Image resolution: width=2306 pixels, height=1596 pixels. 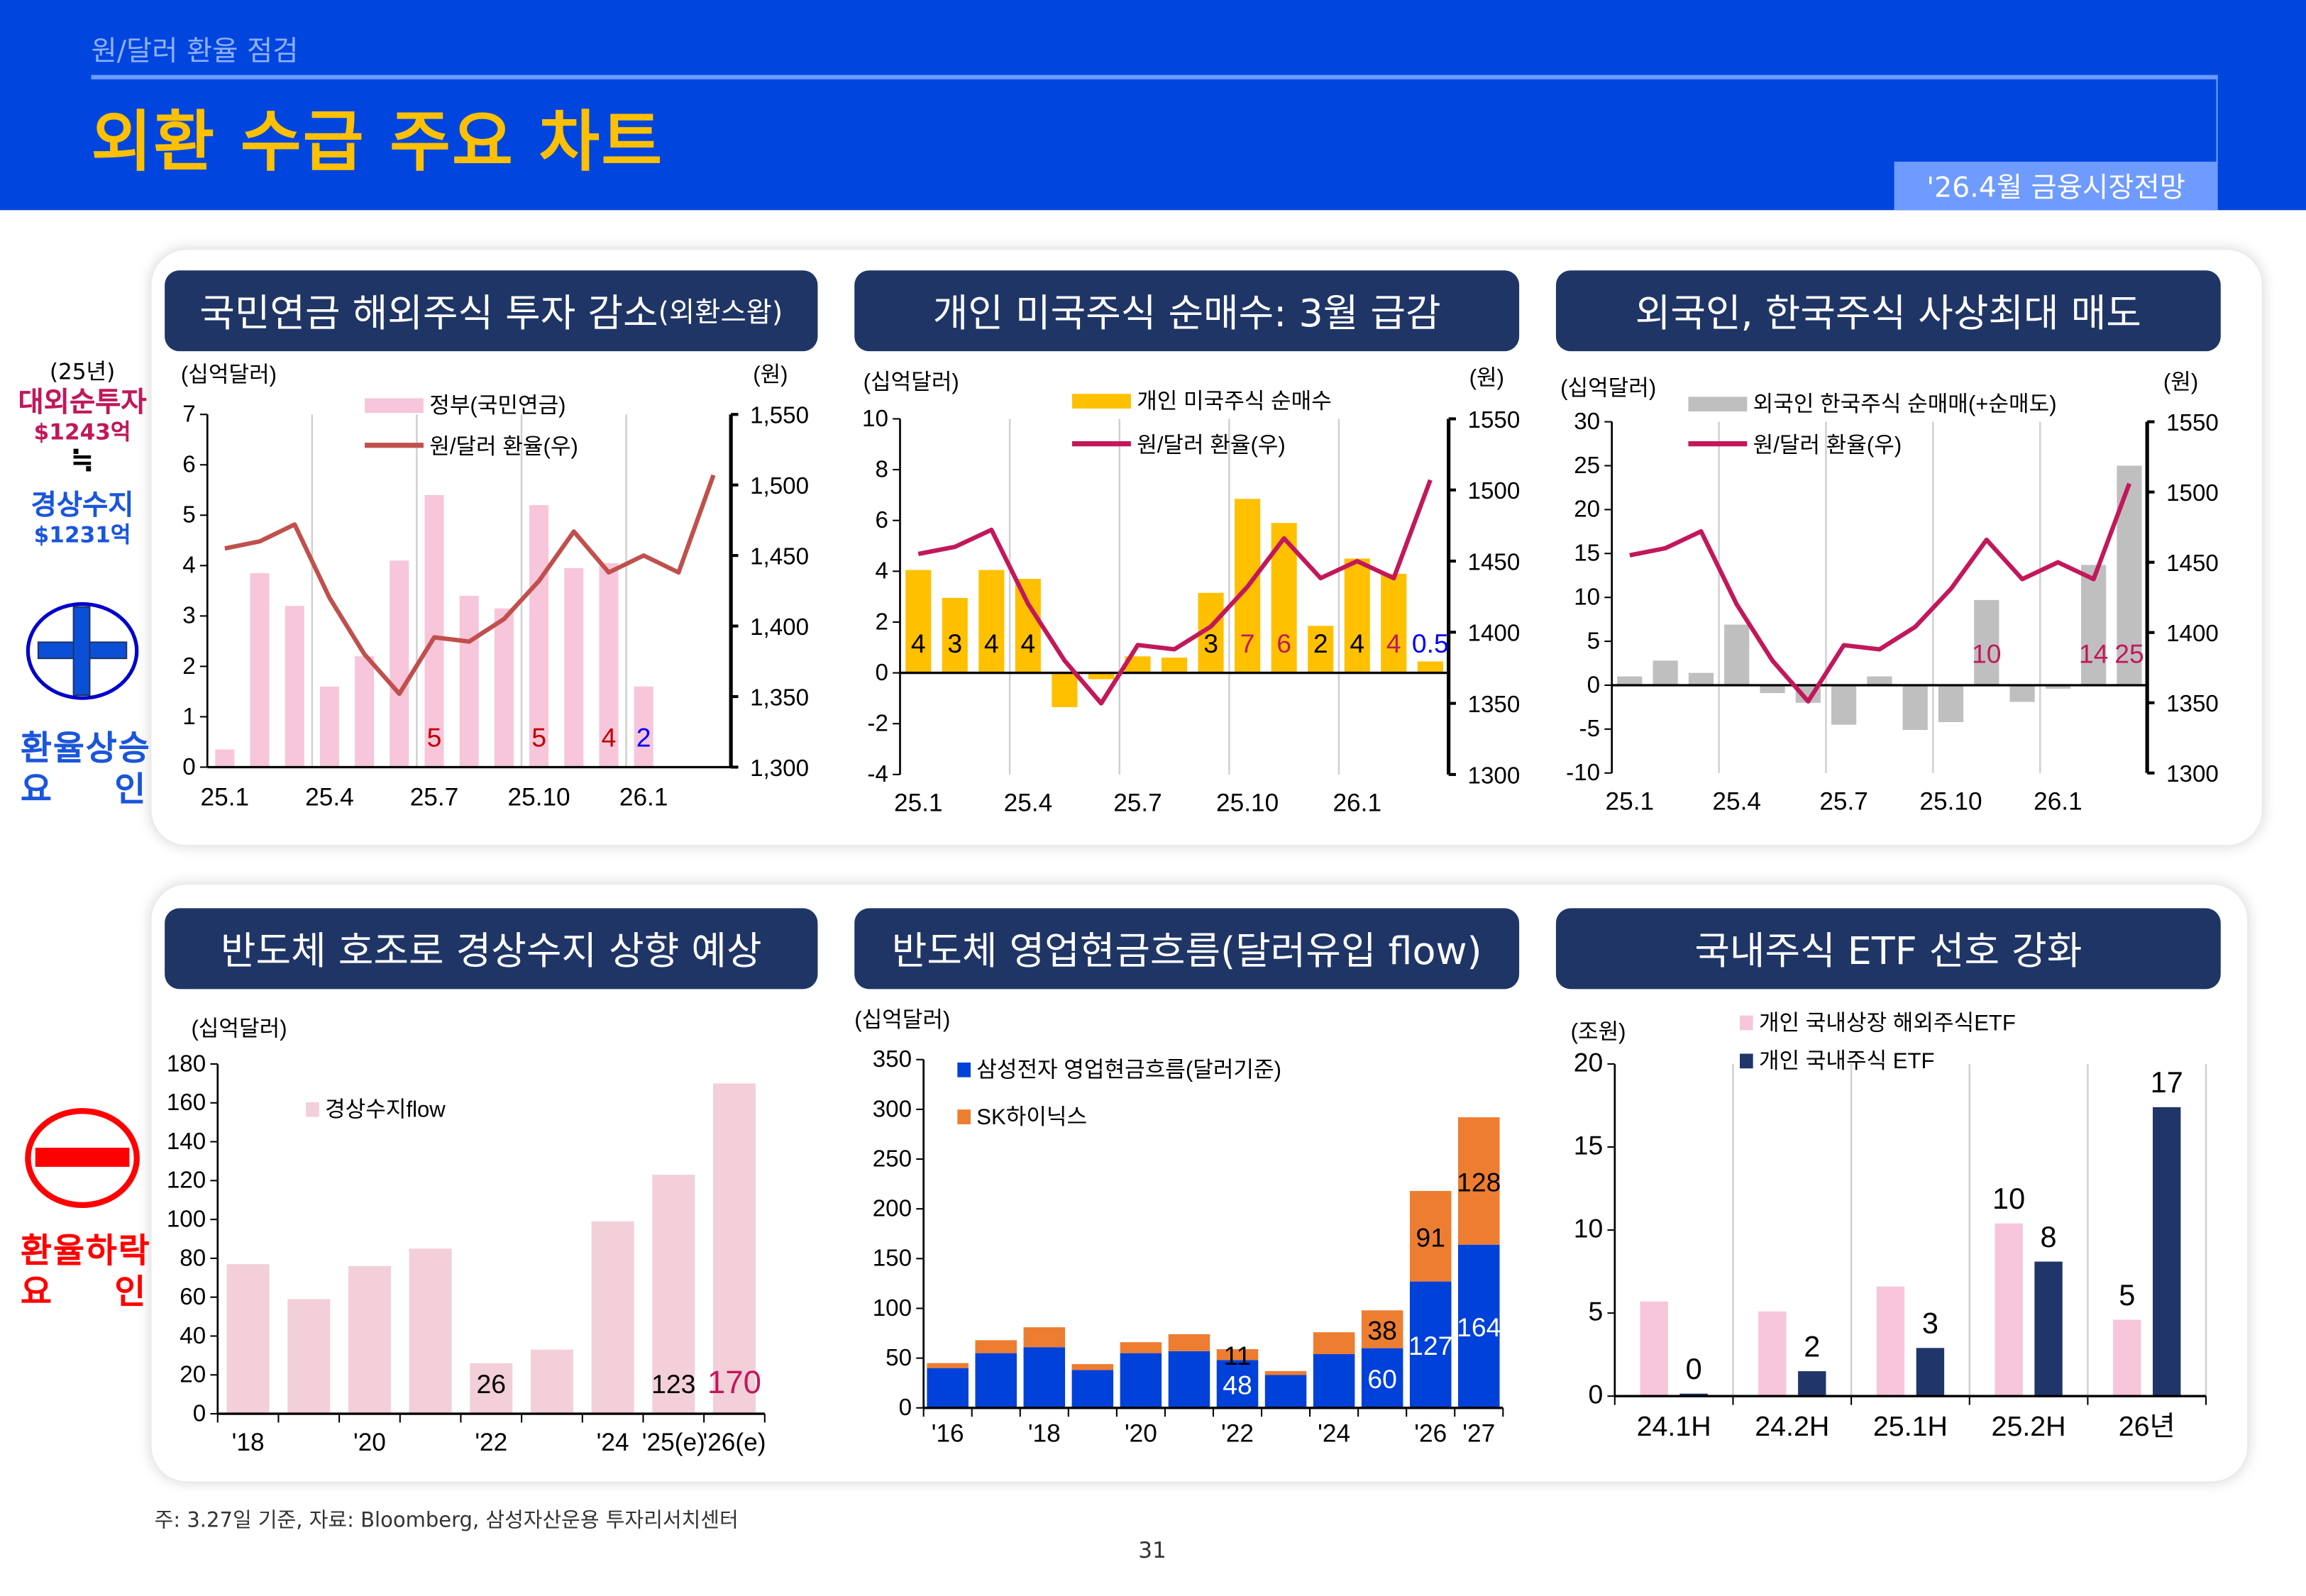 What do you see at coordinates (193, 1336) in the screenshot?
I see `y-tick-label: 40` at bounding box center [193, 1336].